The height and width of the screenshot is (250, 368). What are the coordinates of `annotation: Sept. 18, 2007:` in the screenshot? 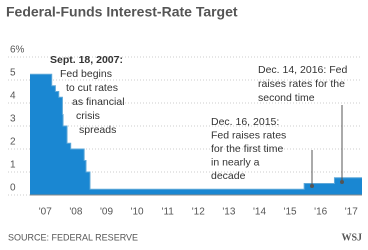 It's located at (86, 60).